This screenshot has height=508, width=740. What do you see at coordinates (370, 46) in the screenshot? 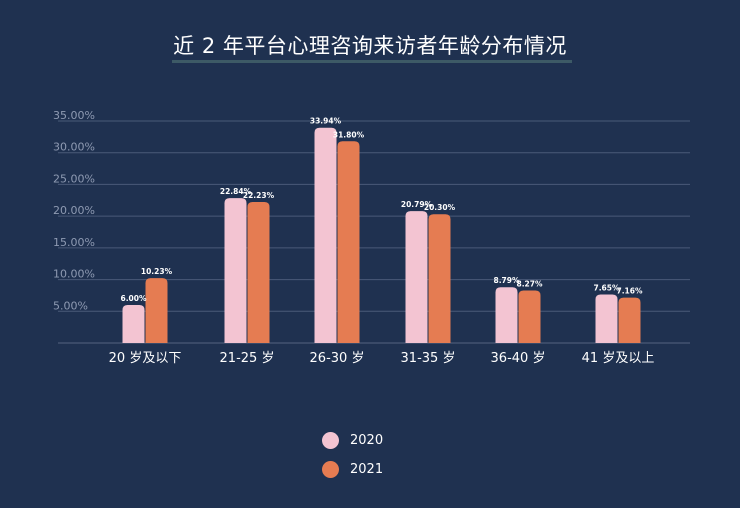
I see `chart-title: 近 2 年平台心理咨询来访者年龄分布情况` at bounding box center [370, 46].